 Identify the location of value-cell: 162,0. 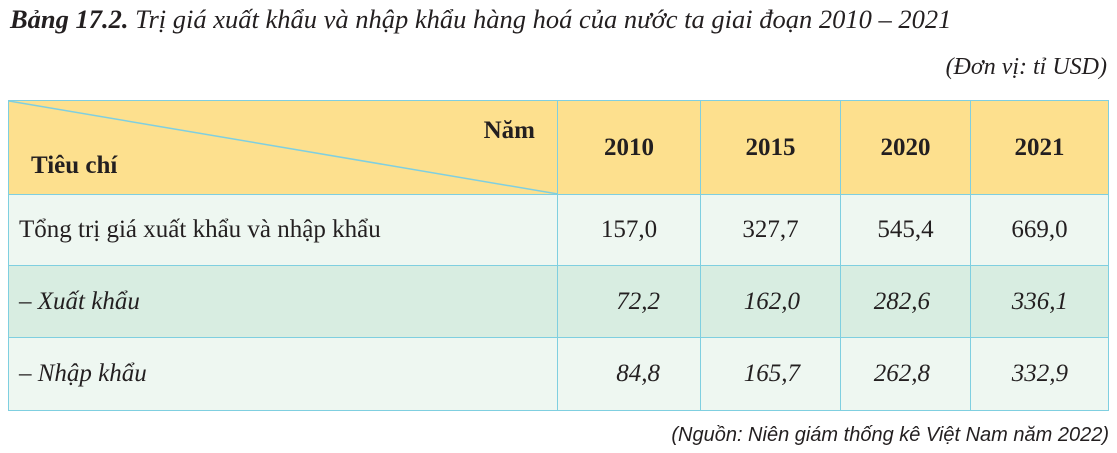
(770, 301).